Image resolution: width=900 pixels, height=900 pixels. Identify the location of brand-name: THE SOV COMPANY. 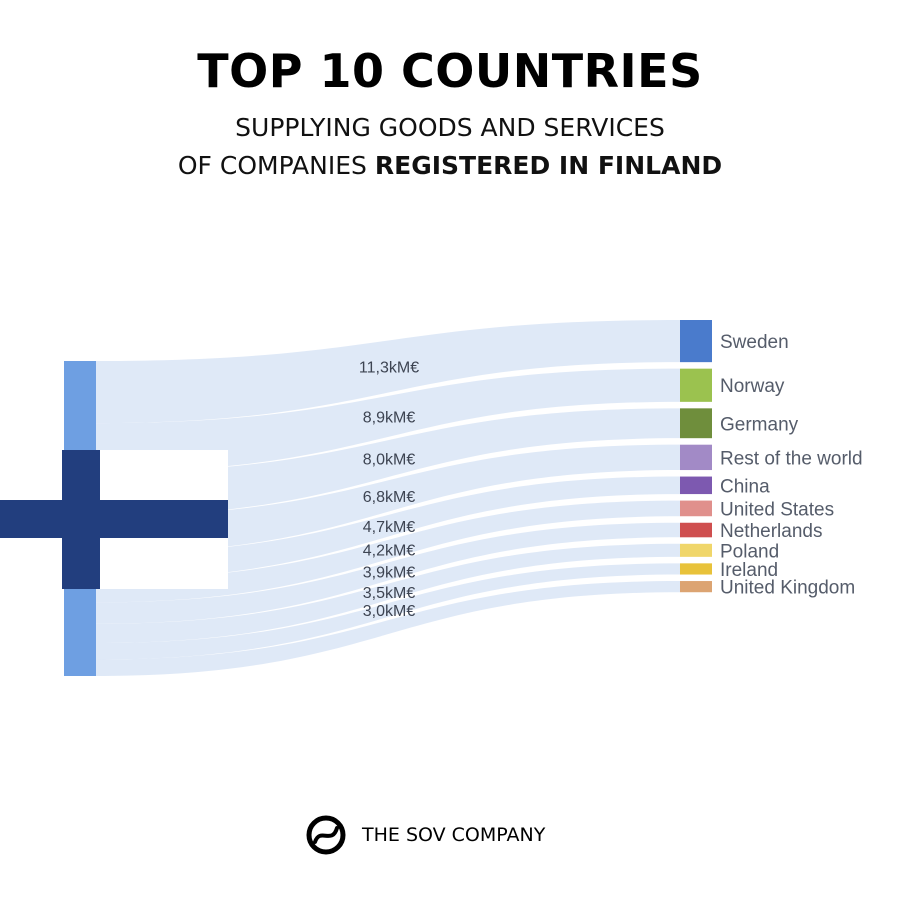
(454, 835).